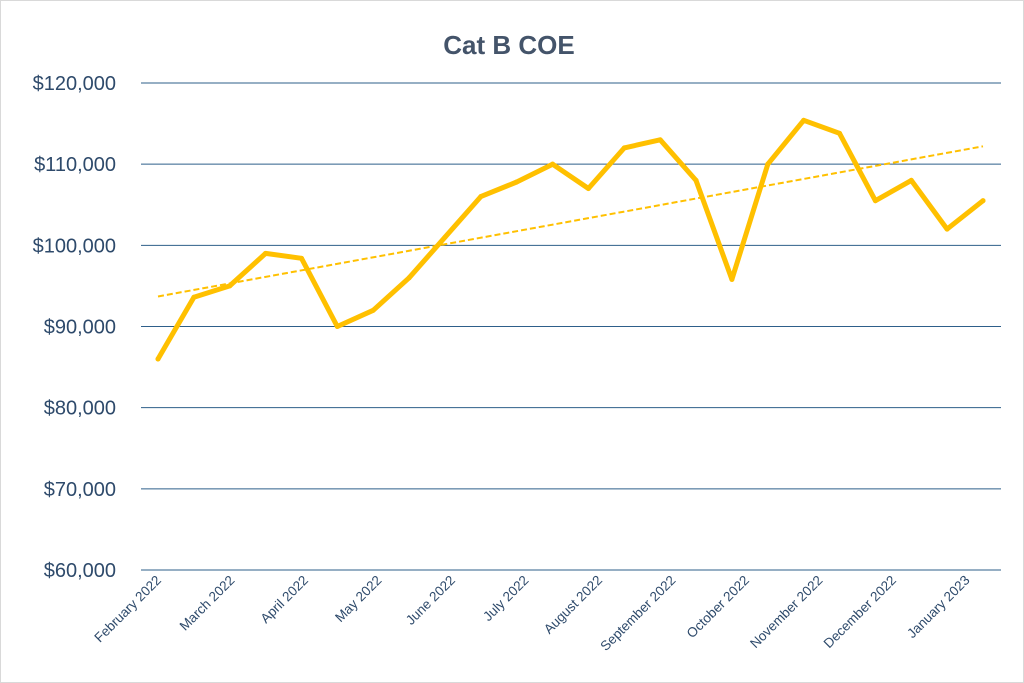 The image size is (1024, 683). I want to click on y-tick-label: $120,000, so click(74, 84).